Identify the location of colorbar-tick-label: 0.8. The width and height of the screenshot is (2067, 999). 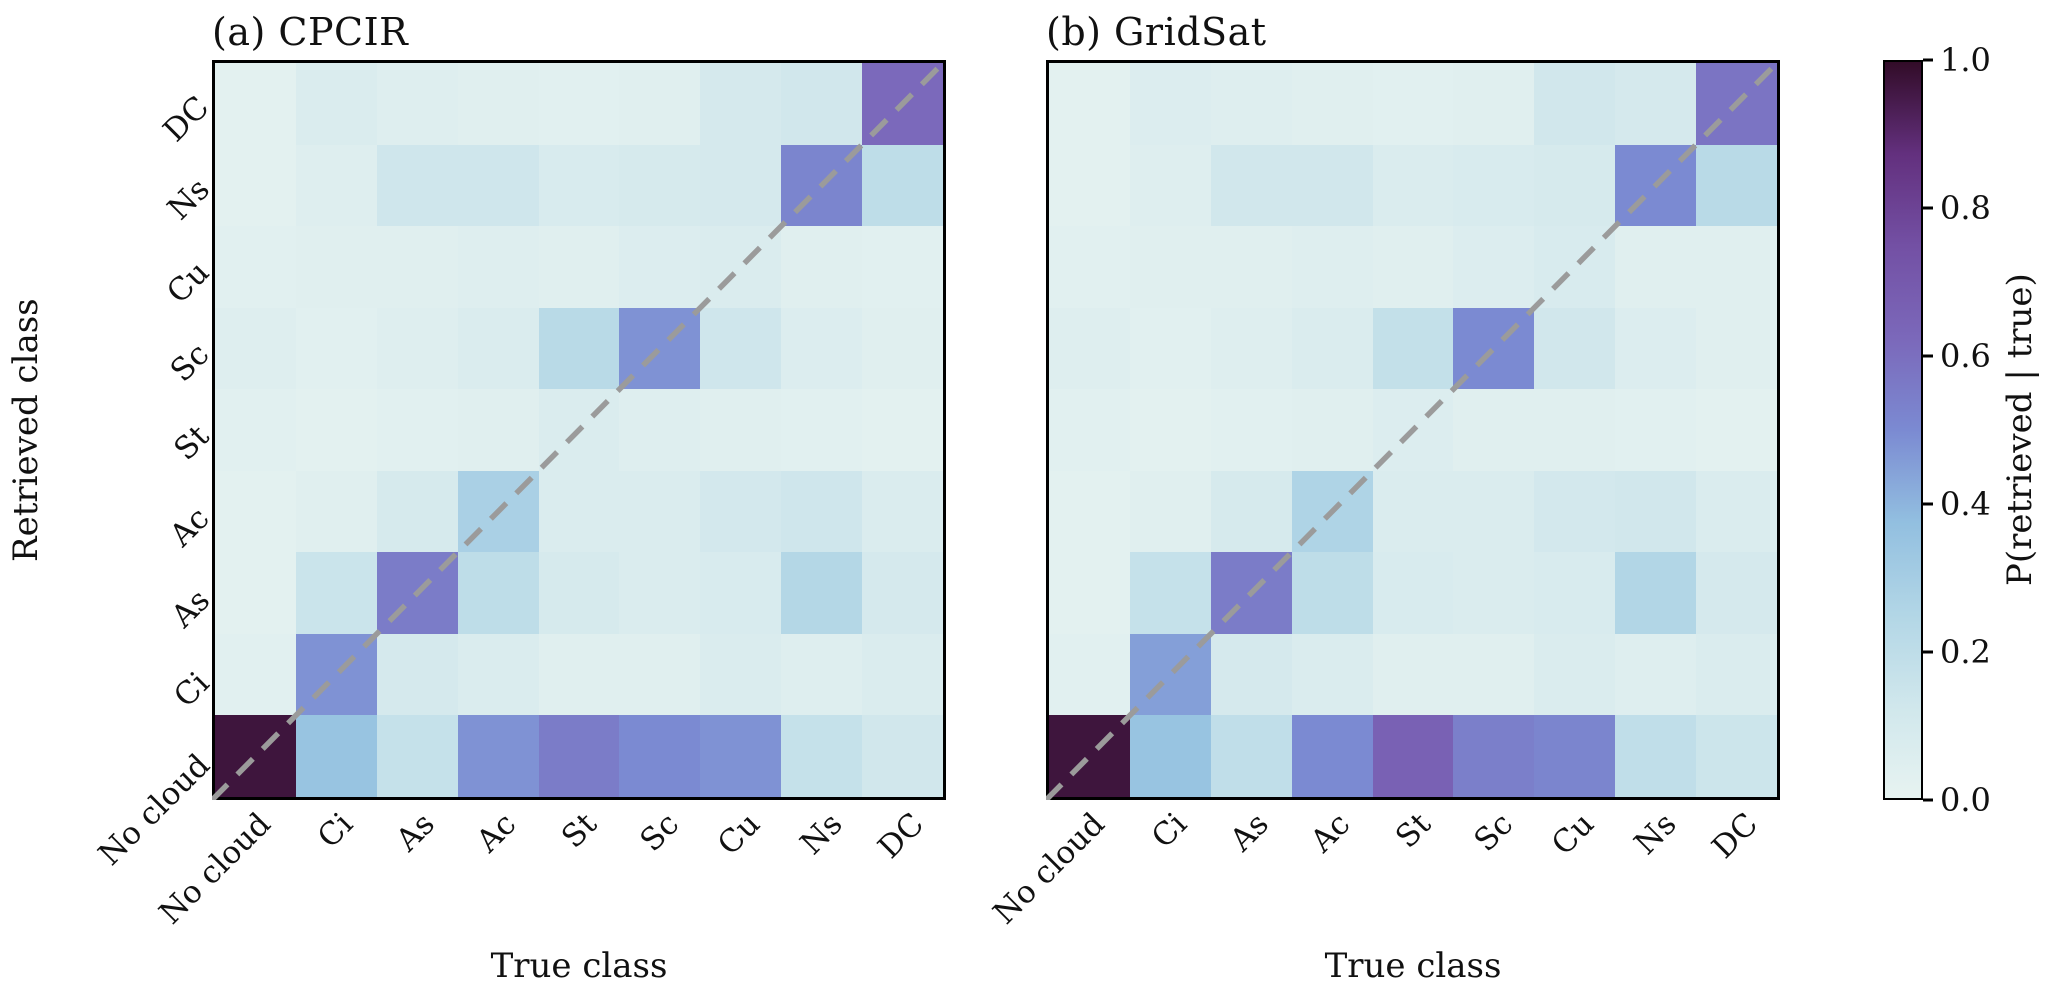
(1965, 208).